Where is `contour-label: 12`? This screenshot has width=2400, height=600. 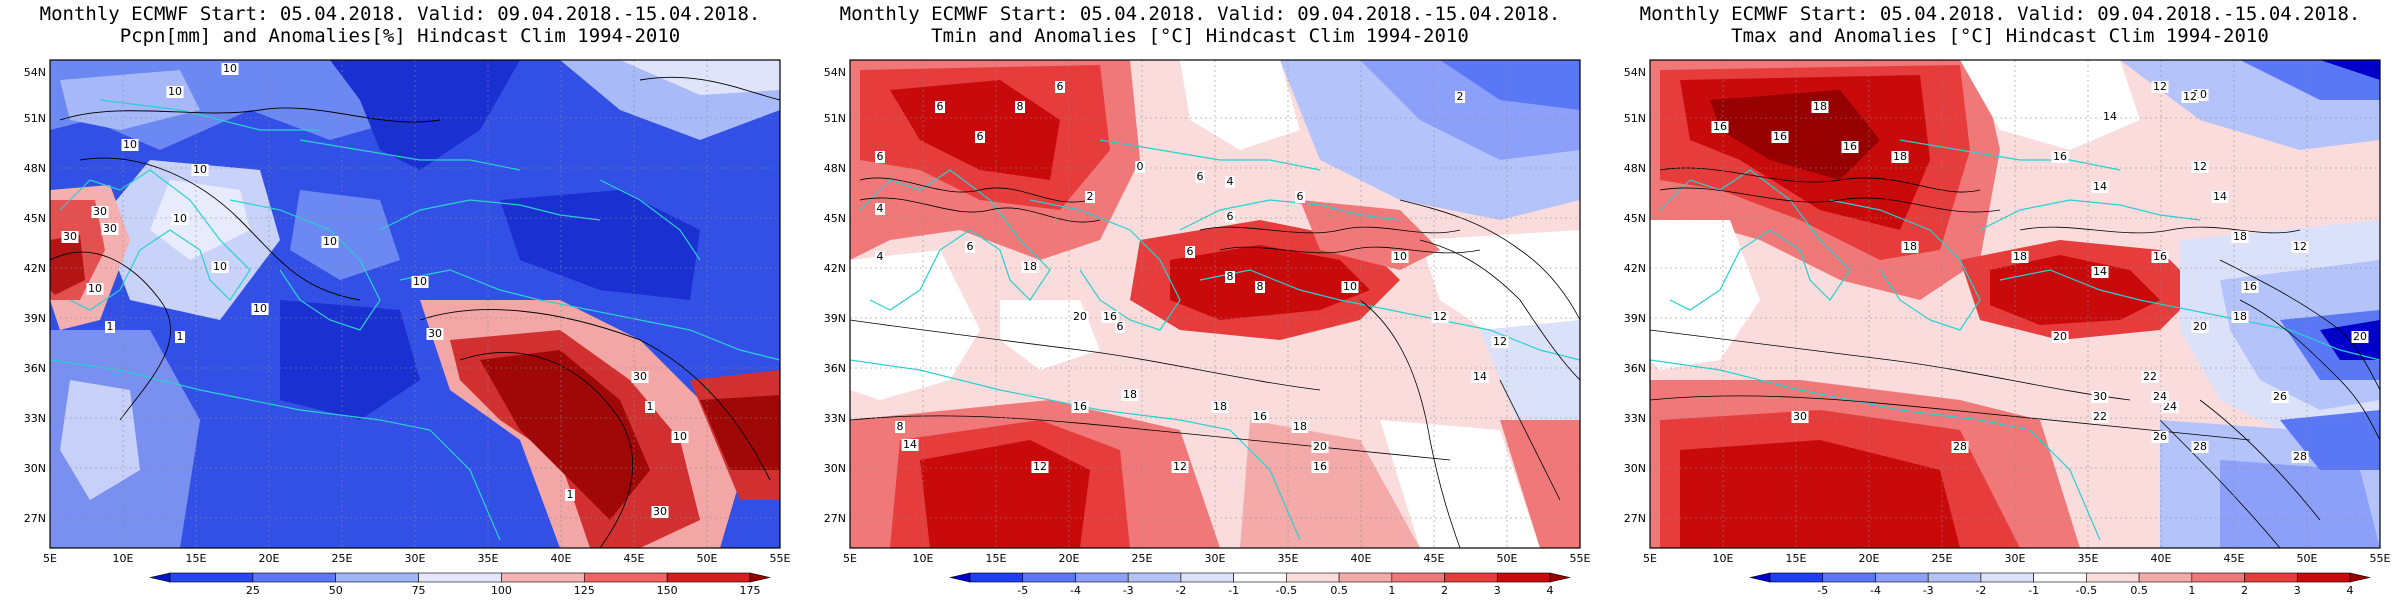 contour-label: 12 is located at coordinates (1180, 466).